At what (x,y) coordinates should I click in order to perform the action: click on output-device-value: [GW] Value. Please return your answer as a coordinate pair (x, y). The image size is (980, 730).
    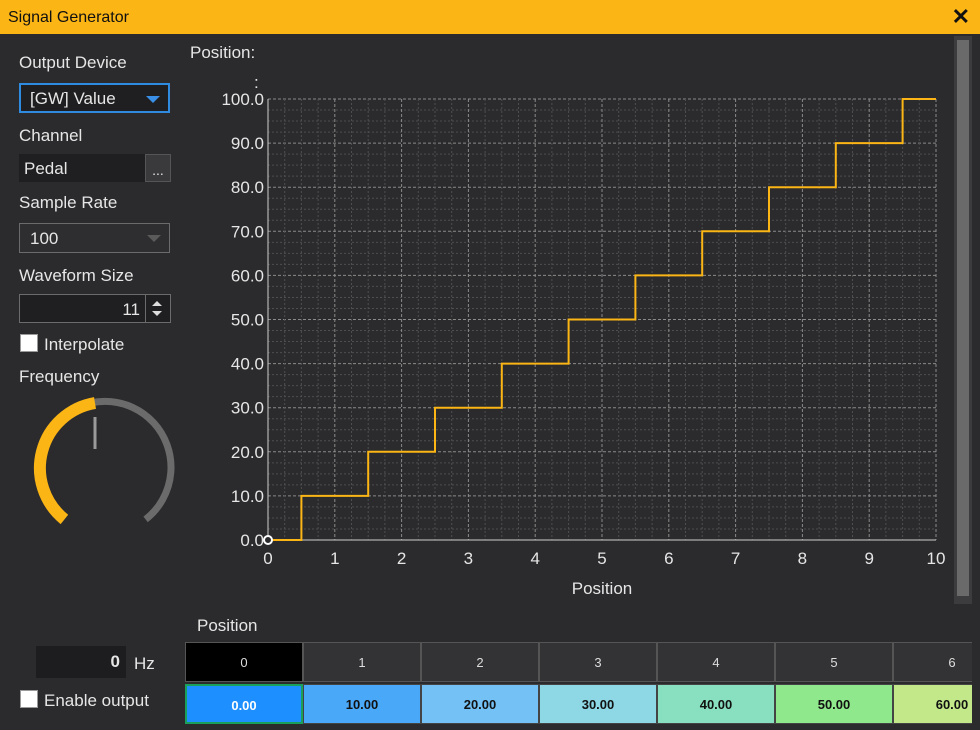
    Looking at the image, I should click on (73, 98).